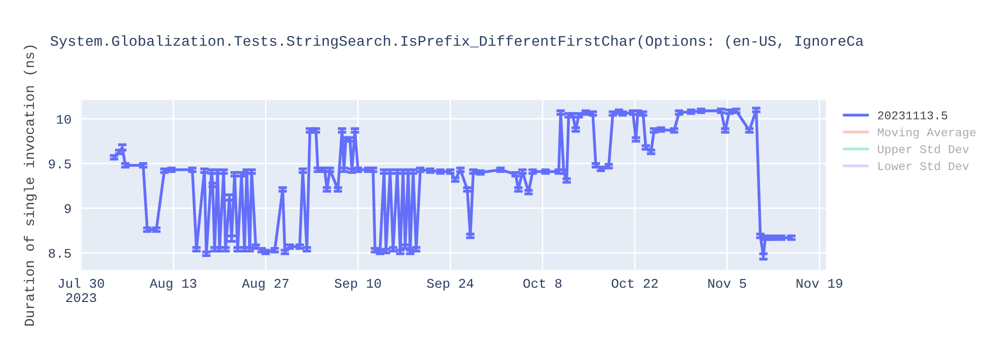 Image resolution: width=1000 pixels, height=350 pixels. I want to click on x-tick-label: Nov 19, so click(819, 283).